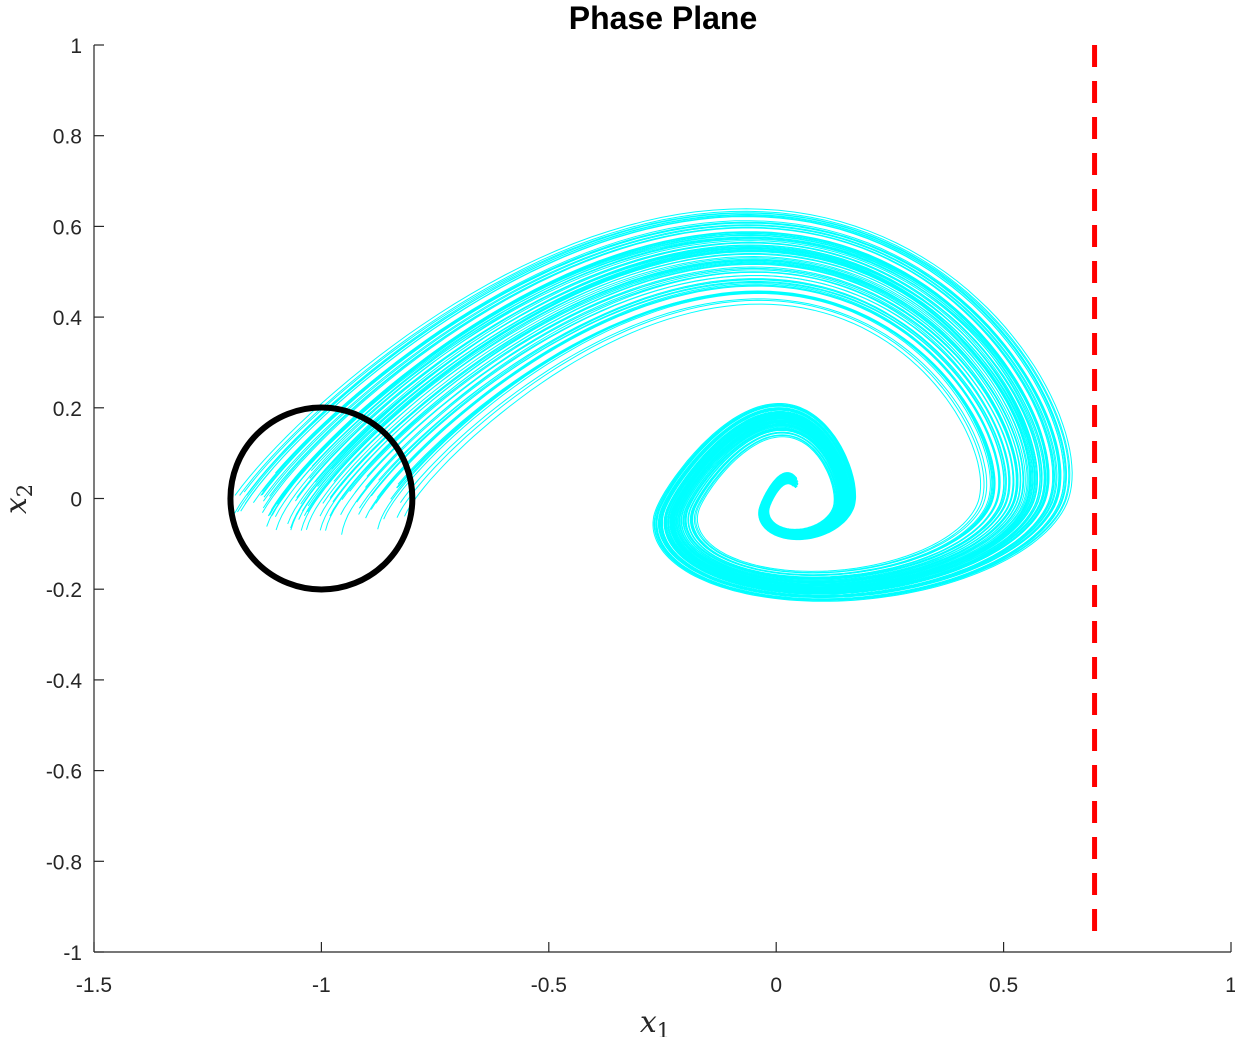 This screenshot has height=1037, width=1235. Describe the element at coordinates (655, 1021) in the screenshot. I see `x-axis-label: x1` at that location.